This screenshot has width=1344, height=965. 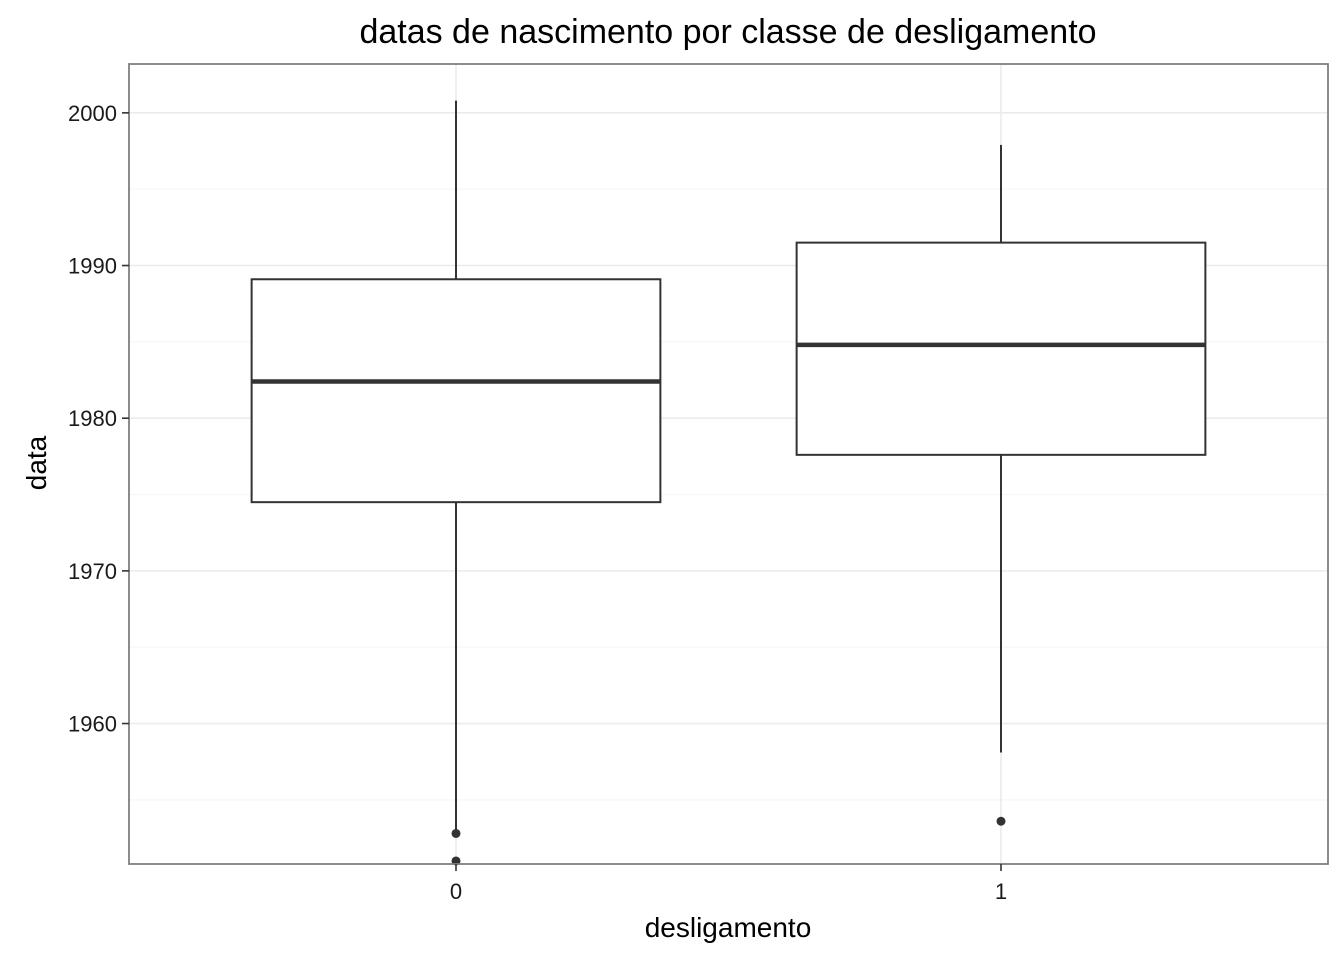 I want to click on y-tick-label: 1970, so click(x=92, y=571).